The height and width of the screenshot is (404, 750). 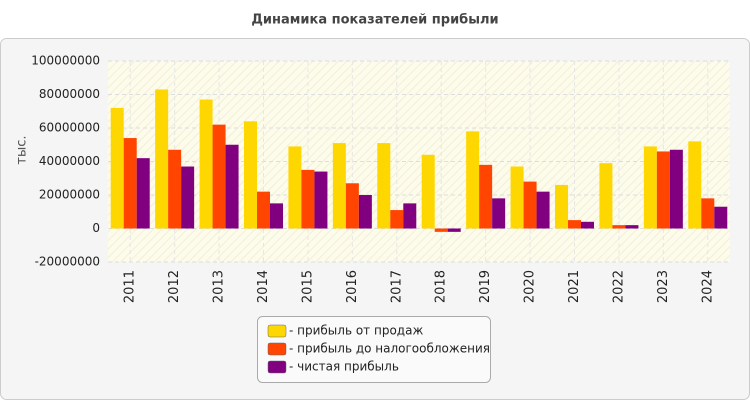 I want to click on y-tick-label: 100000000, so click(x=65, y=61).